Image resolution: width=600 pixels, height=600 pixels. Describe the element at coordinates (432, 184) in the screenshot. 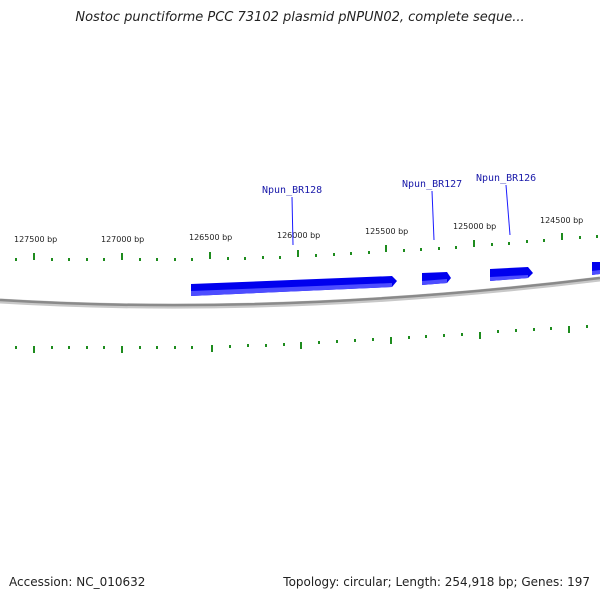

I see `gene-label-npun-br127: Npun_BR127` at that location.